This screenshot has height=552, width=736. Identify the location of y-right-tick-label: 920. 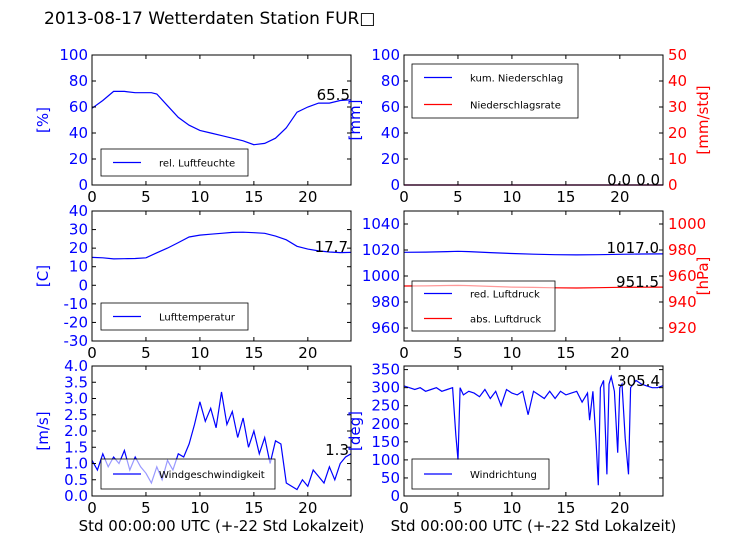
(682, 328).